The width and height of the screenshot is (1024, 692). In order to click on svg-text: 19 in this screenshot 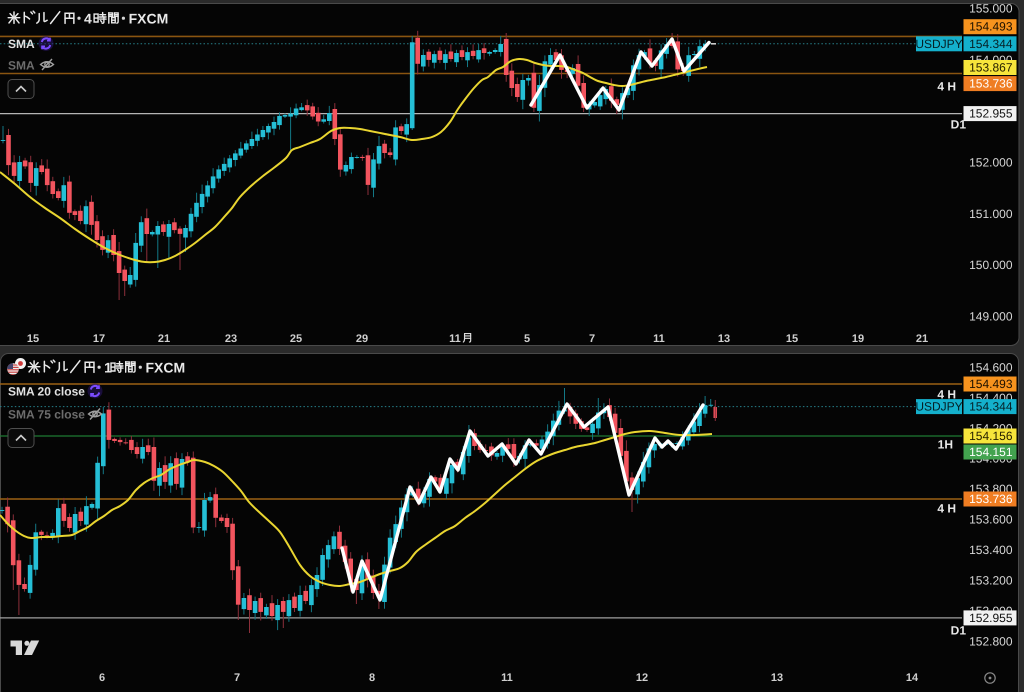, I will do `click(858, 339)`.